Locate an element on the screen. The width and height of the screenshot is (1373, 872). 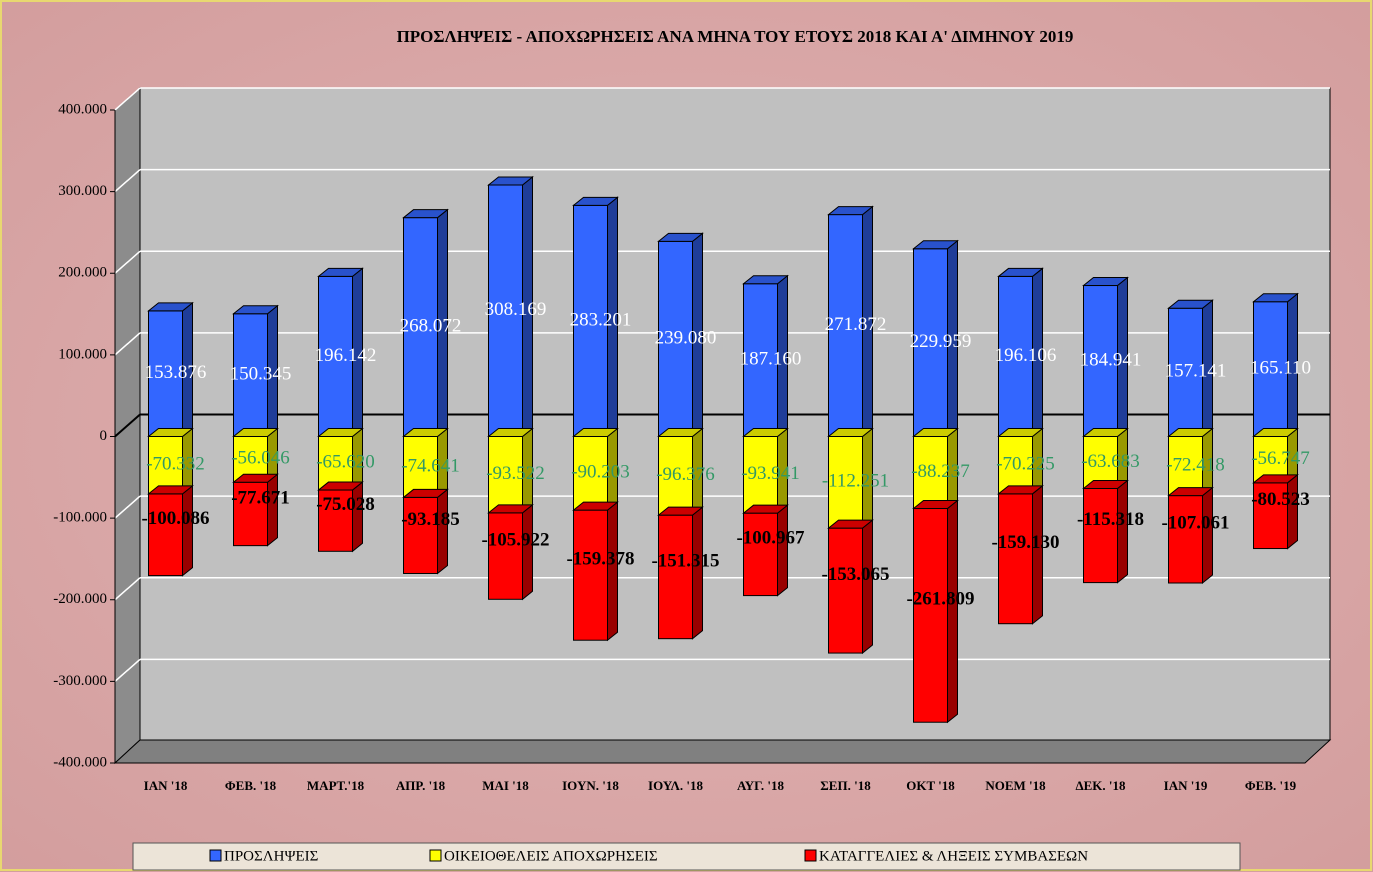
data-label: 187.160 is located at coordinates (771, 358).